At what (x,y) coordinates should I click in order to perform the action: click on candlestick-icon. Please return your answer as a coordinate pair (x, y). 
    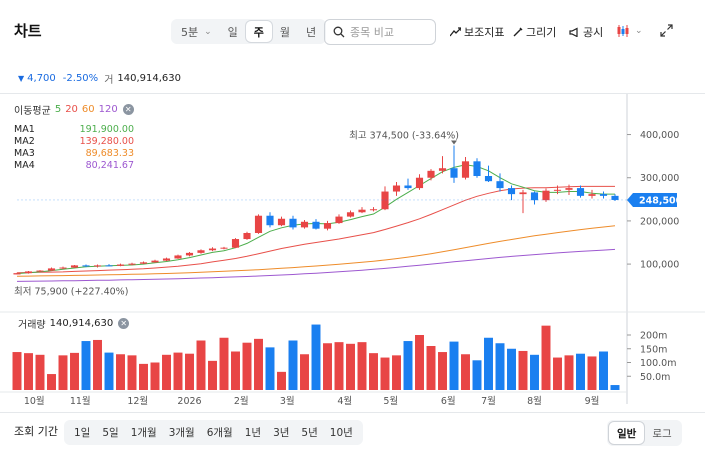
    Looking at the image, I should click on (623, 31).